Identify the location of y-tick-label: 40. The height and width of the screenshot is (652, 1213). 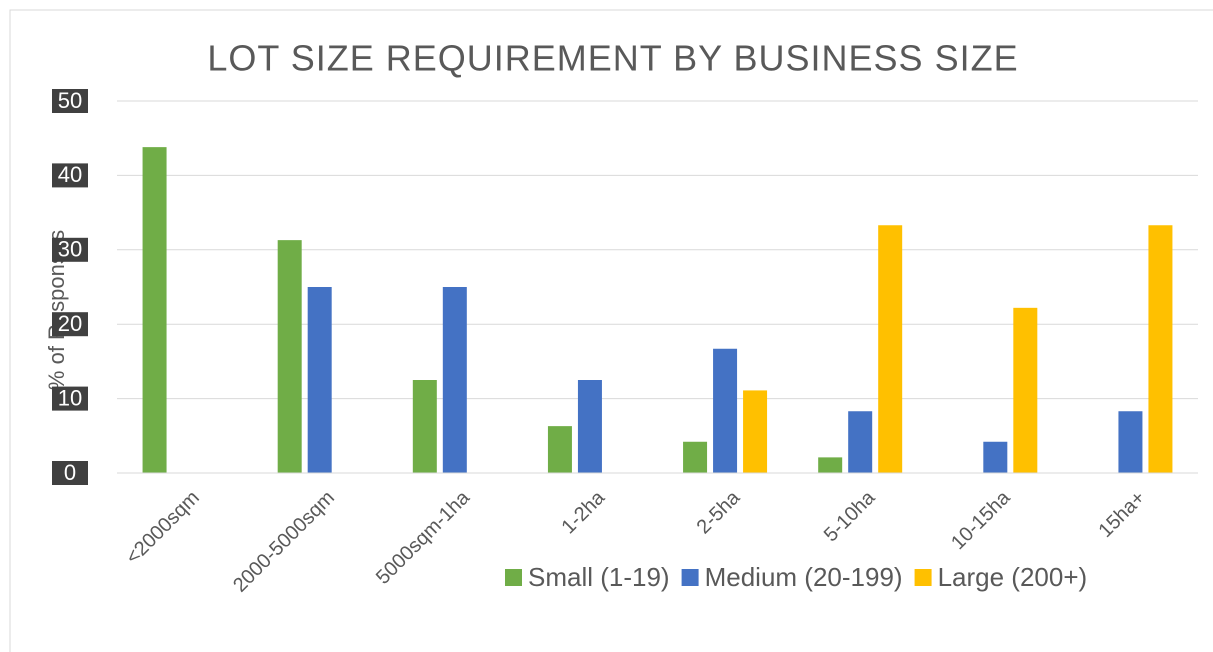
(70, 174).